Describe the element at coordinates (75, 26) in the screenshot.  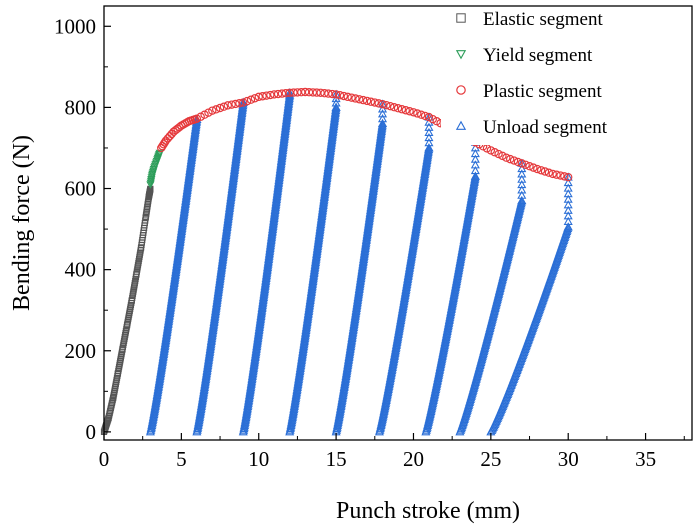
I see `y-tick-label: 1000` at that location.